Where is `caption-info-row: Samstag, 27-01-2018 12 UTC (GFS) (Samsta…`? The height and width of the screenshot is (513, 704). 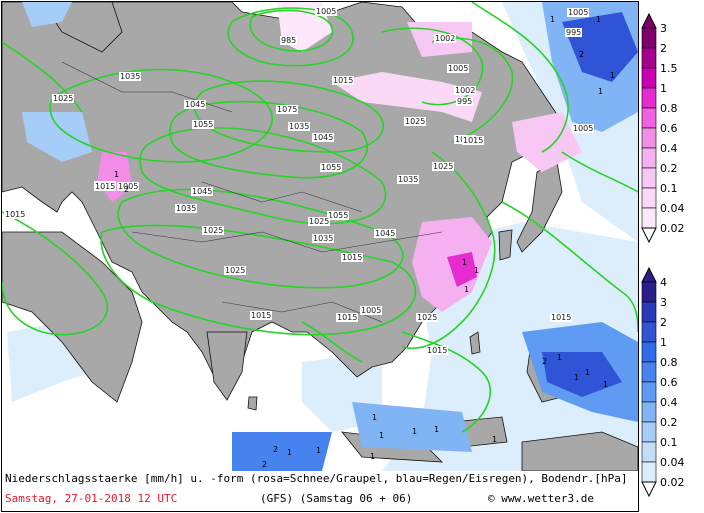 caption-info-row: Samstag, 27-01-2018 12 UTC (GFS) (Samsta… is located at coordinates (299, 498).